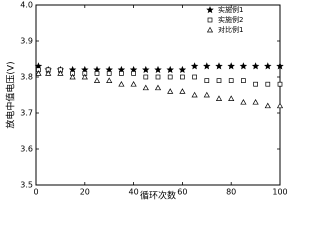 The width and height of the screenshot is (320, 240). I want to click on x-tick-label: 60, so click(182, 192).